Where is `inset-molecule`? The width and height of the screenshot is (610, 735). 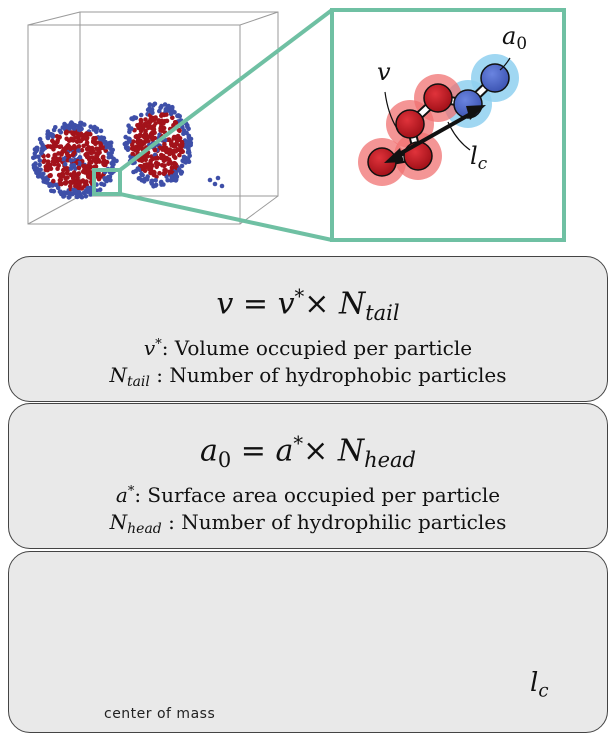
inset-molecule is located at coordinates (438, 120).